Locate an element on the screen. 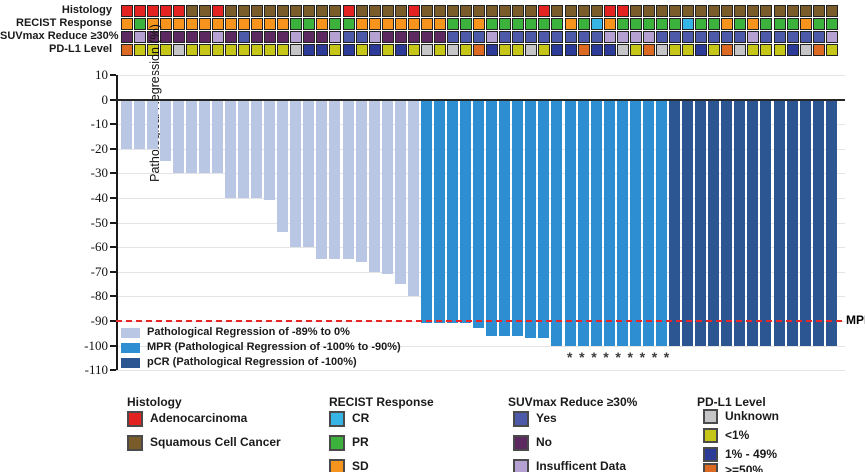 The image size is (865, 472). mpr-dashed-line is located at coordinates (479, 321).